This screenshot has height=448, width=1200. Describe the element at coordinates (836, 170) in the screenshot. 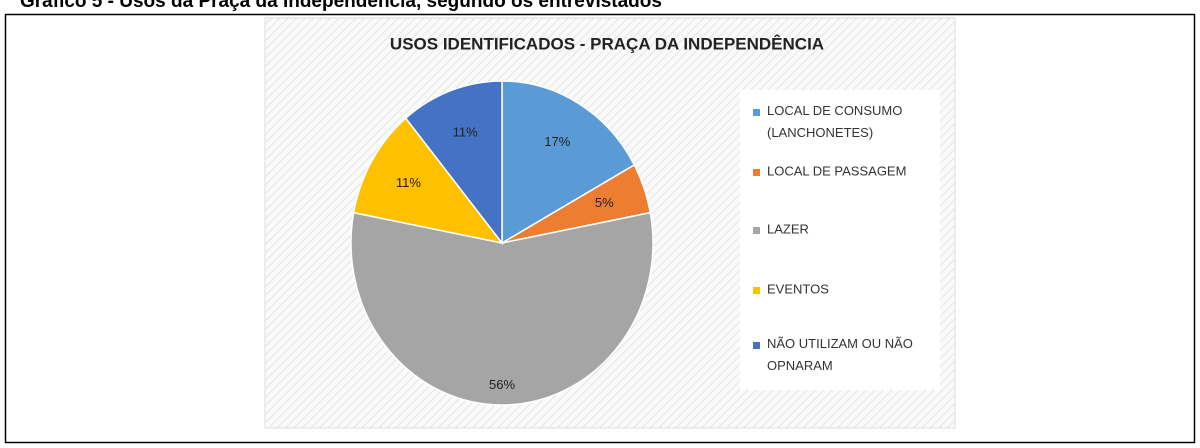

I see `legend-label: LOCAL DE PASSAGEM` at that location.